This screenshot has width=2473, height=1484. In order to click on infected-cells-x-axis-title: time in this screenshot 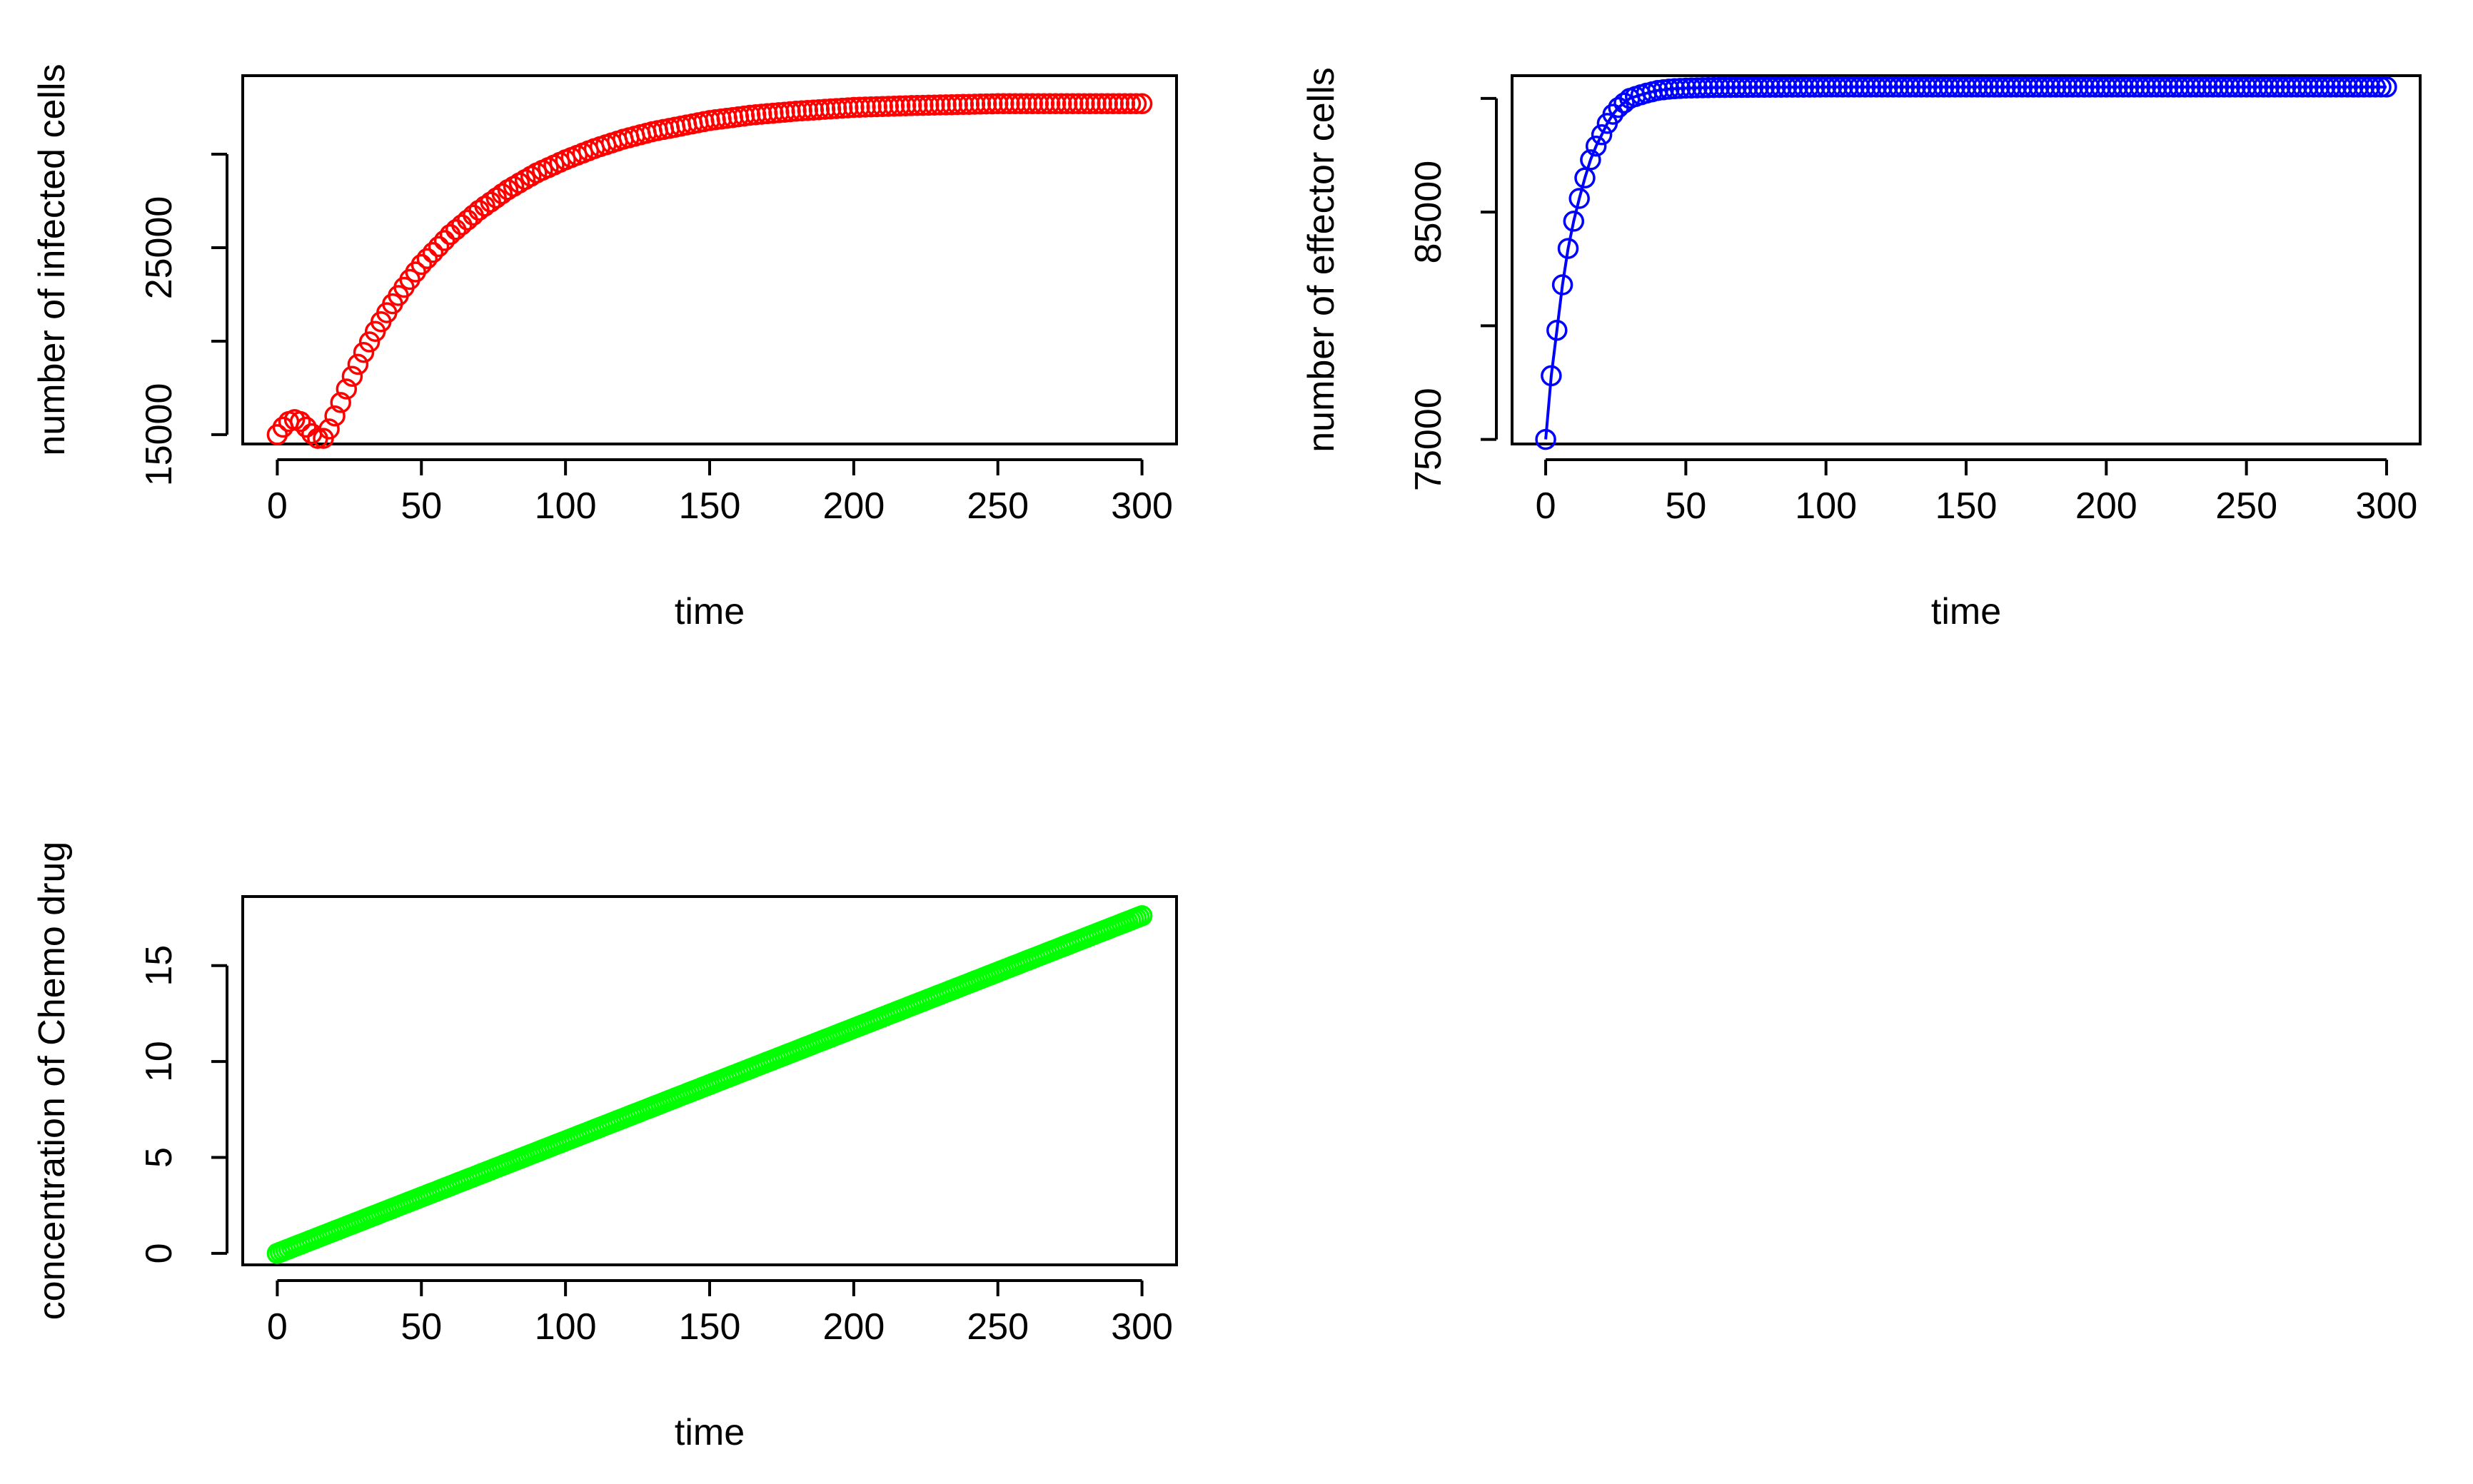, I will do `click(710, 611)`.